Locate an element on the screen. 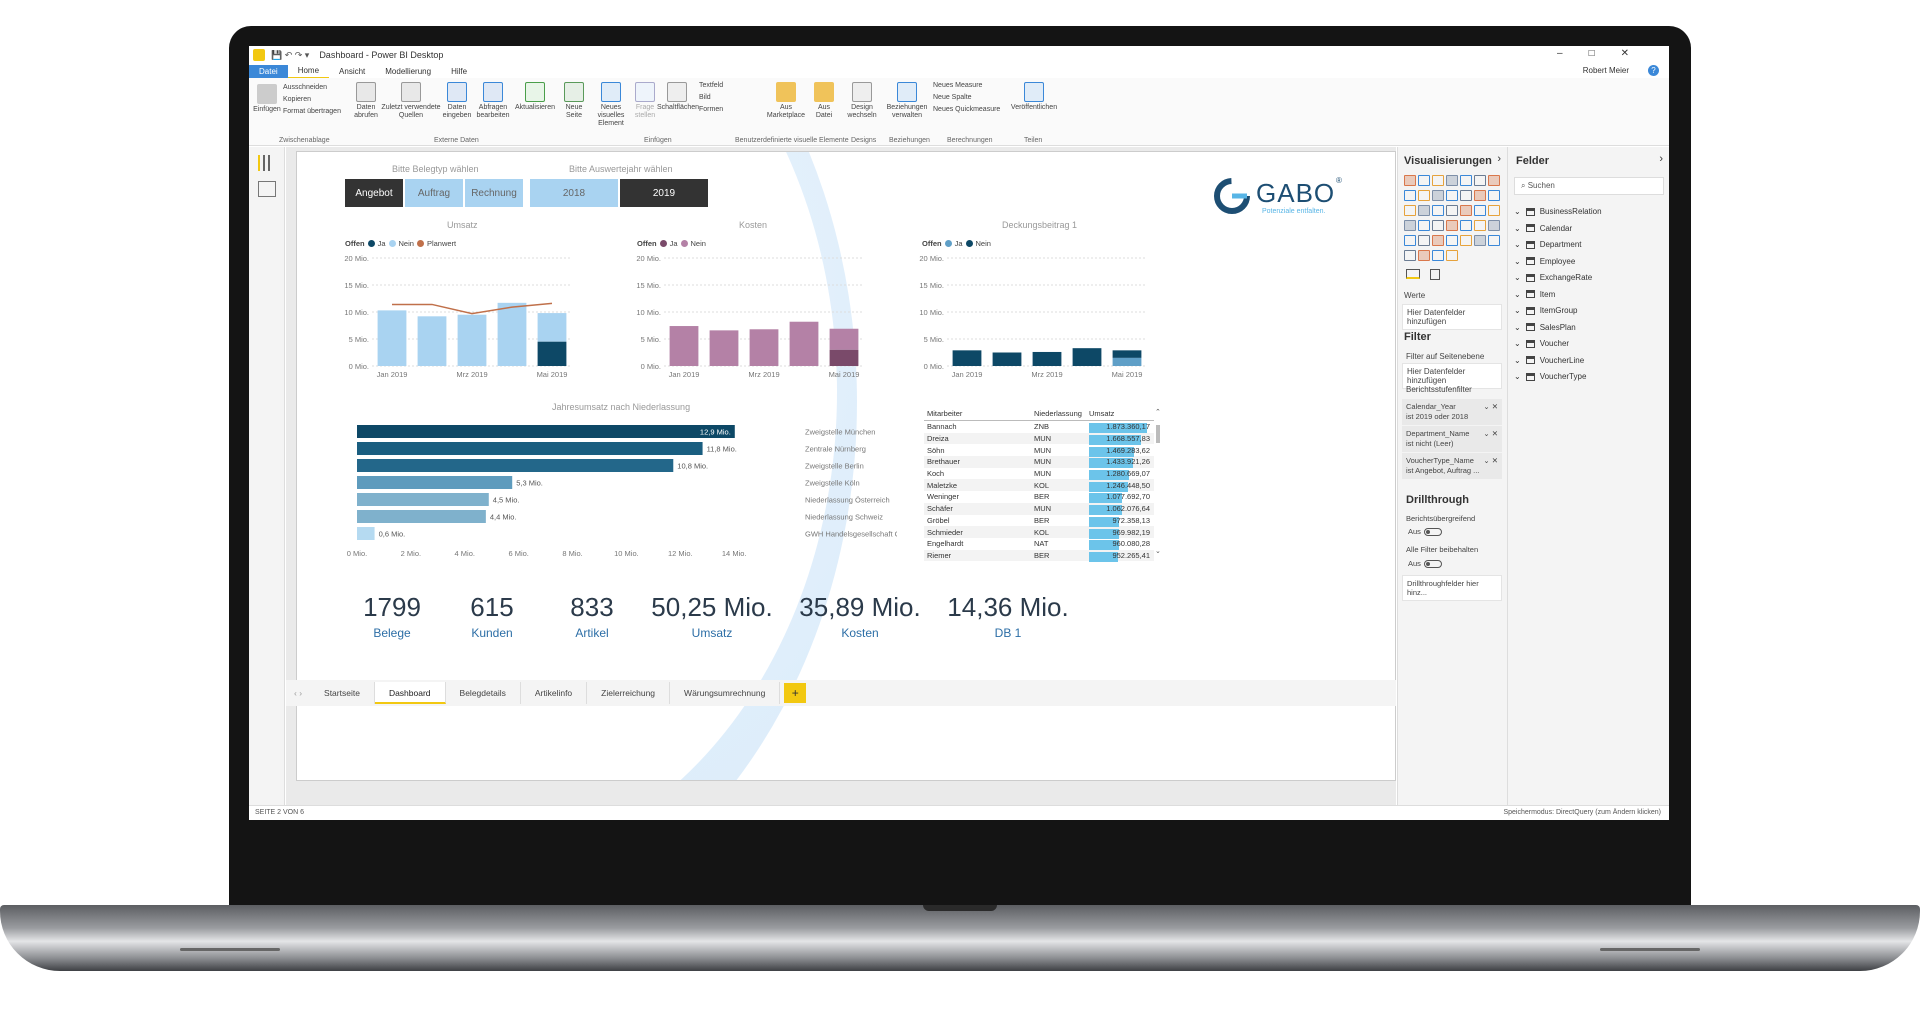  field-table-item: ⌄ ItemGroup is located at coordinates (1546, 310).